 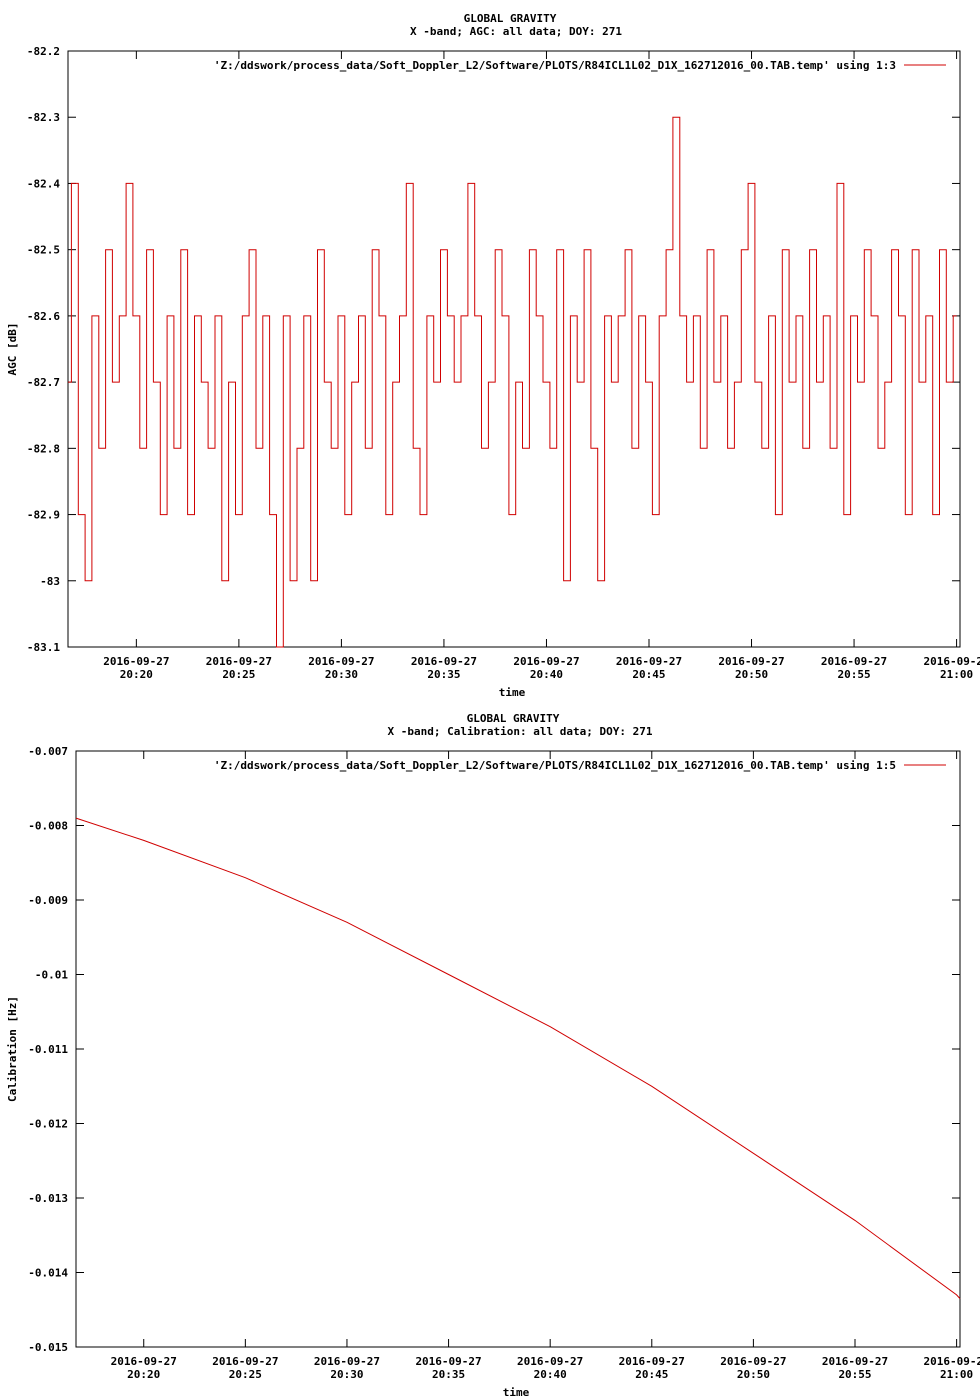 What do you see at coordinates (12, 1049) in the screenshot?
I see `y-axis-label: Calibration [Hz]` at bounding box center [12, 1049].